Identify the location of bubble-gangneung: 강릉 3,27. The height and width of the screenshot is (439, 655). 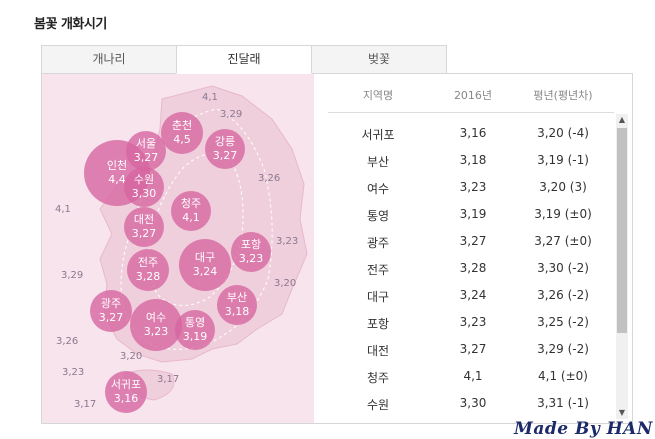
(225, 149).